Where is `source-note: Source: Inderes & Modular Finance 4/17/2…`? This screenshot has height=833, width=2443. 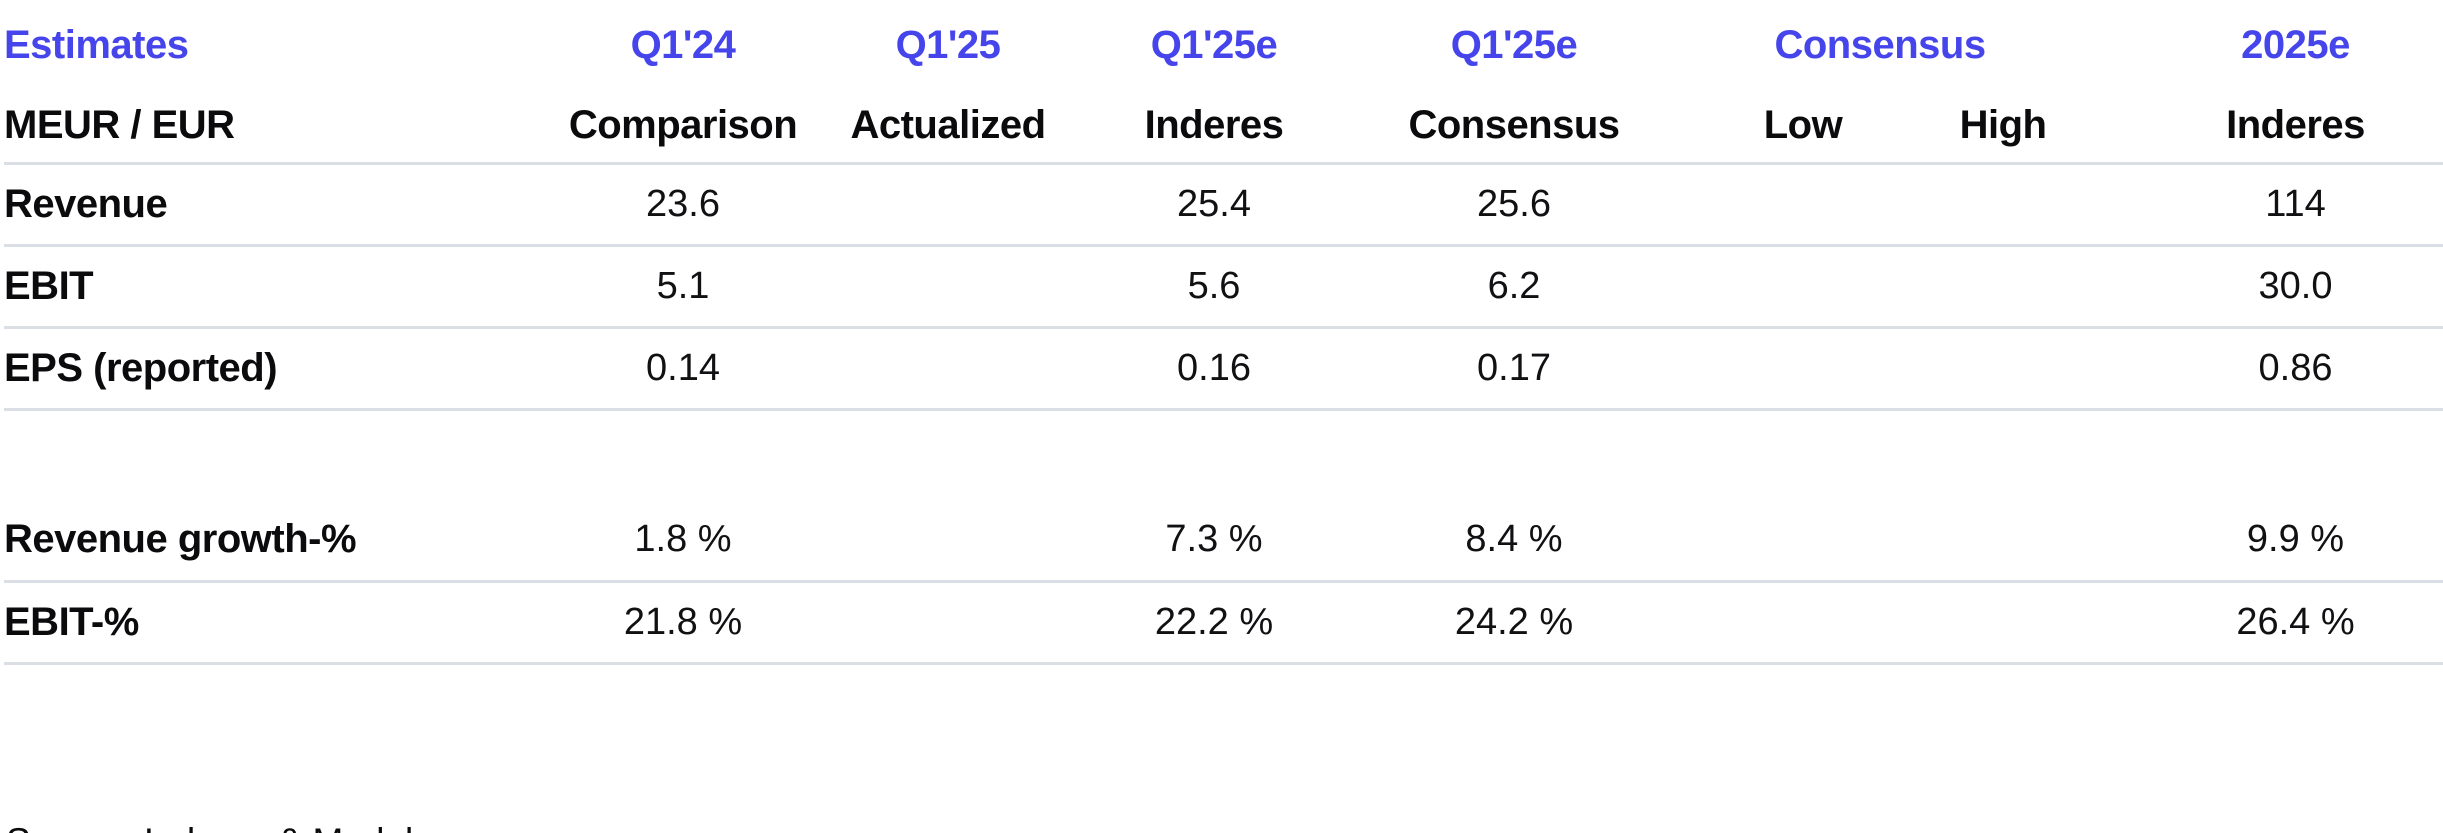
source-note: Source: Inderes & Modular Finance 4/17/2… is located at coordinates (1223, 780).